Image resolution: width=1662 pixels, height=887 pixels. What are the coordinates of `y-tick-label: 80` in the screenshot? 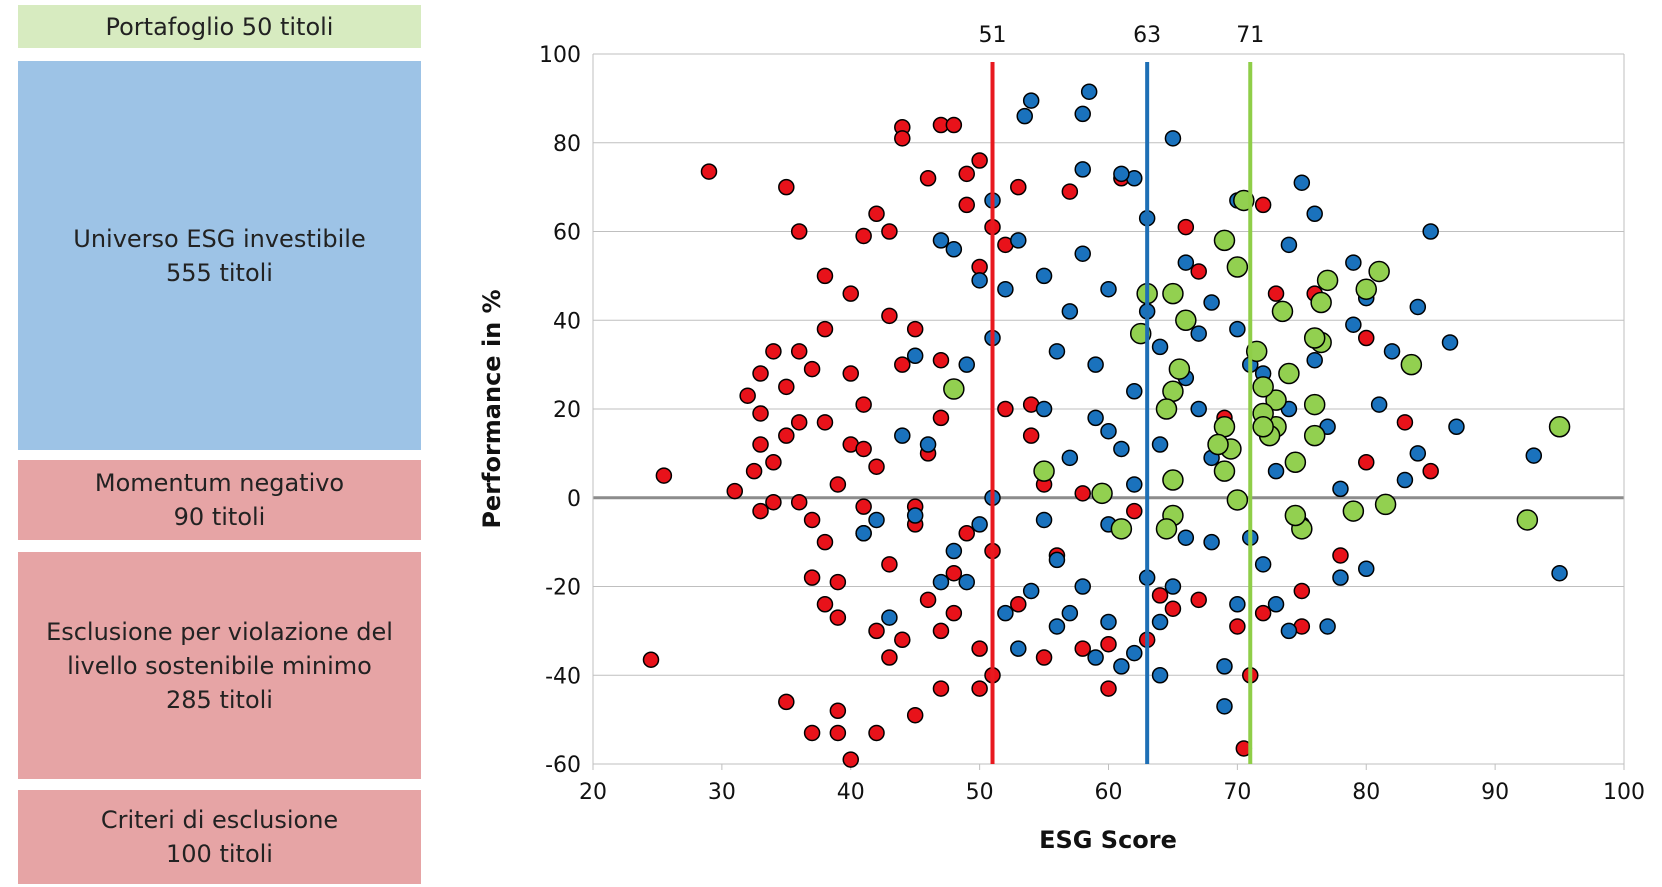 It's located at (567, 144).